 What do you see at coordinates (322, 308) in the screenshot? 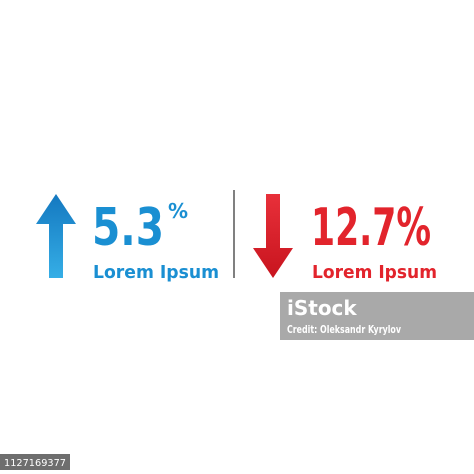
I see `watermark-logo: iStock` at bounding box center [322, 308].